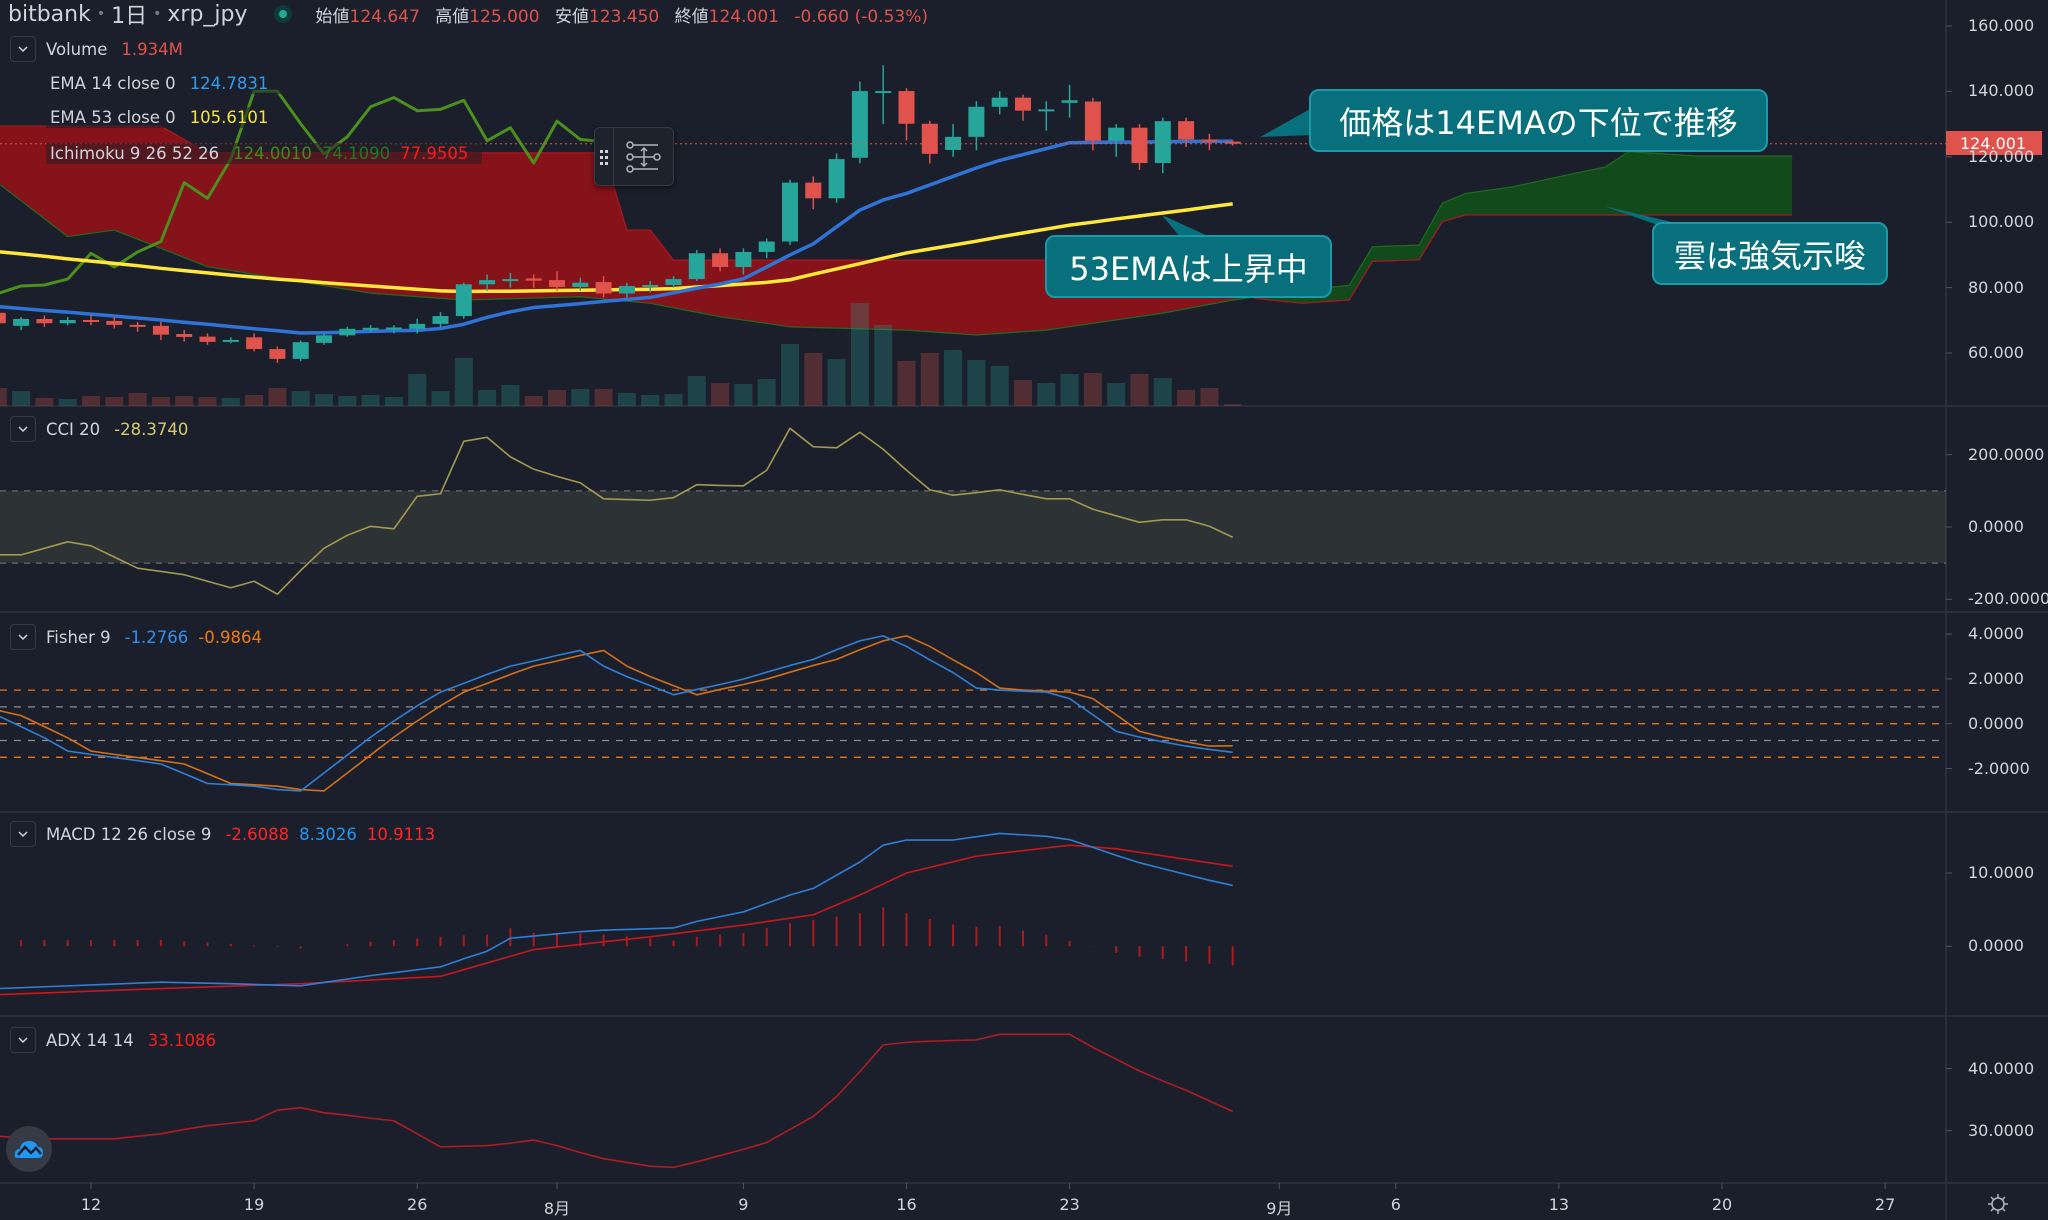 The image size is (2048, 1220). I want to click on price-overlays, so click(616, 212).